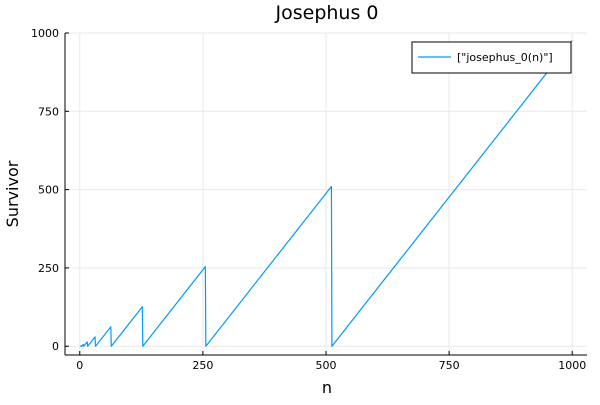  Describe the element at coordinates (45, 33) in the screenshot. I see `y-tick-label: 1000` at that location.